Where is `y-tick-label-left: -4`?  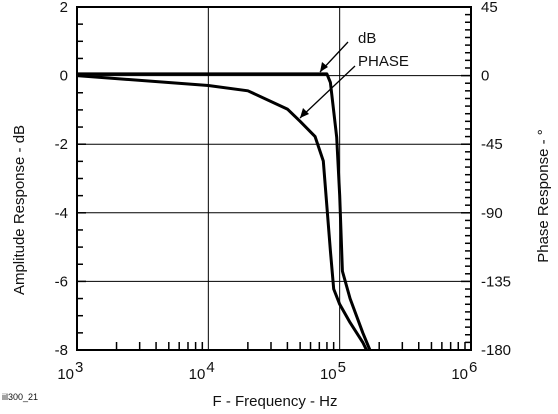
y-tick-label-left: -4 is located at coordinates (61, 213).